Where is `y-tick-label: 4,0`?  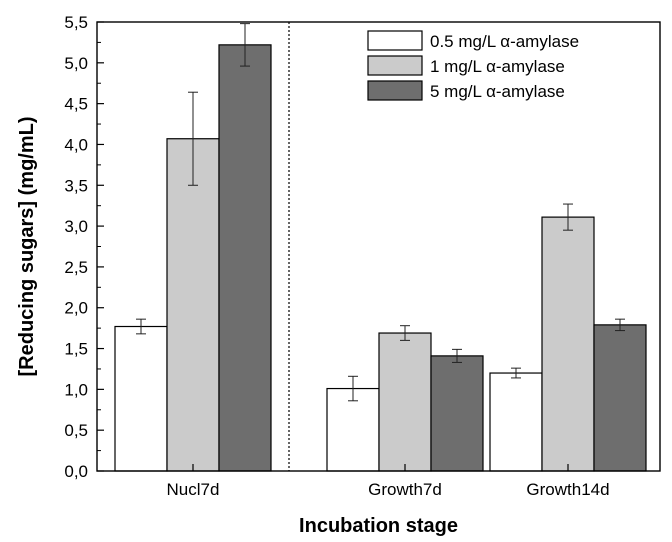
y-tick-label: 4,0 is located at coordinates (76, 144).